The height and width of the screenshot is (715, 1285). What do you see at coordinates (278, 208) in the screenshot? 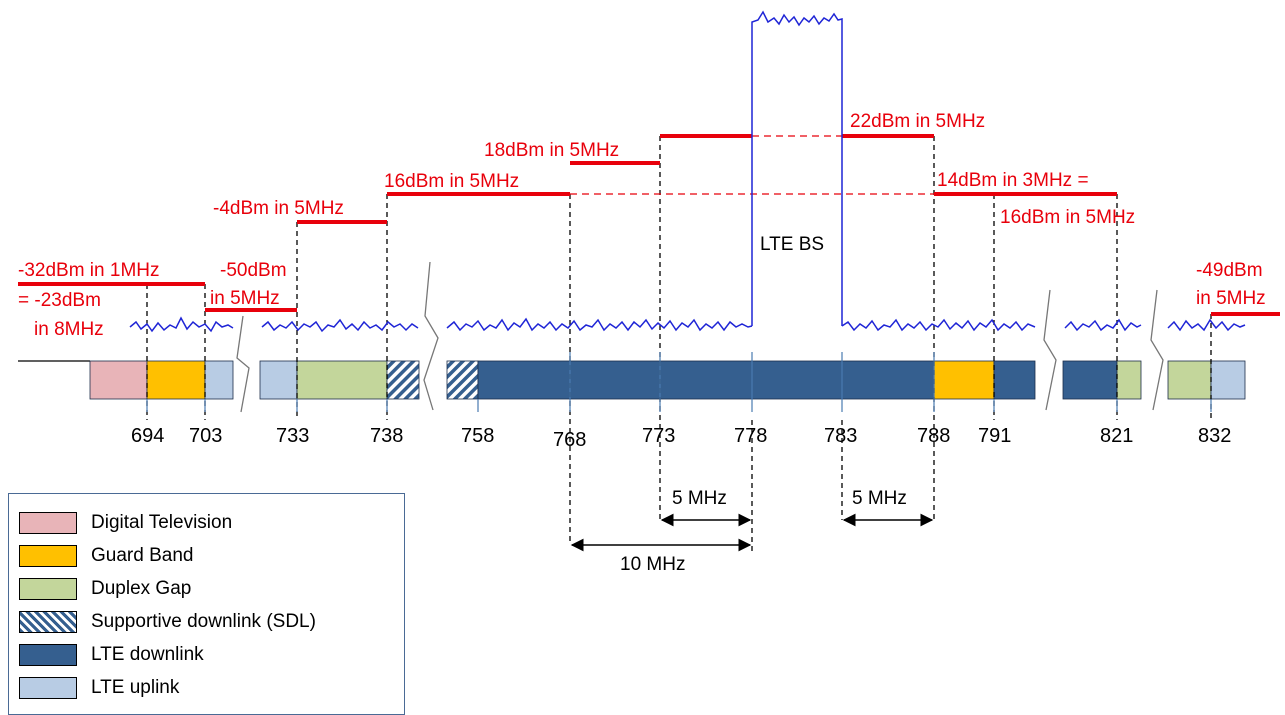
I see `limit-label-3: -4dBm in 5MHz` at bounding box center [278, 208].